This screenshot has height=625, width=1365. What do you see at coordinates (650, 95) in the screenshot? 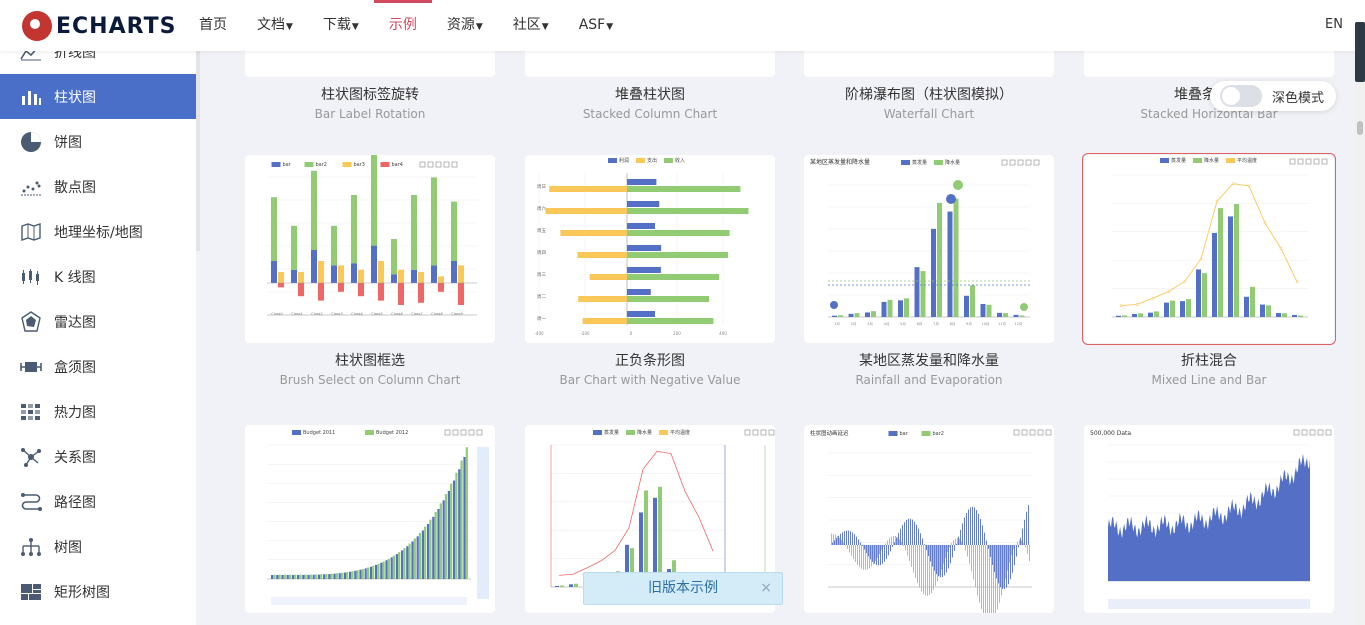
I see `example-title: 堆叠柱状图` at bounding box center [650, 95].